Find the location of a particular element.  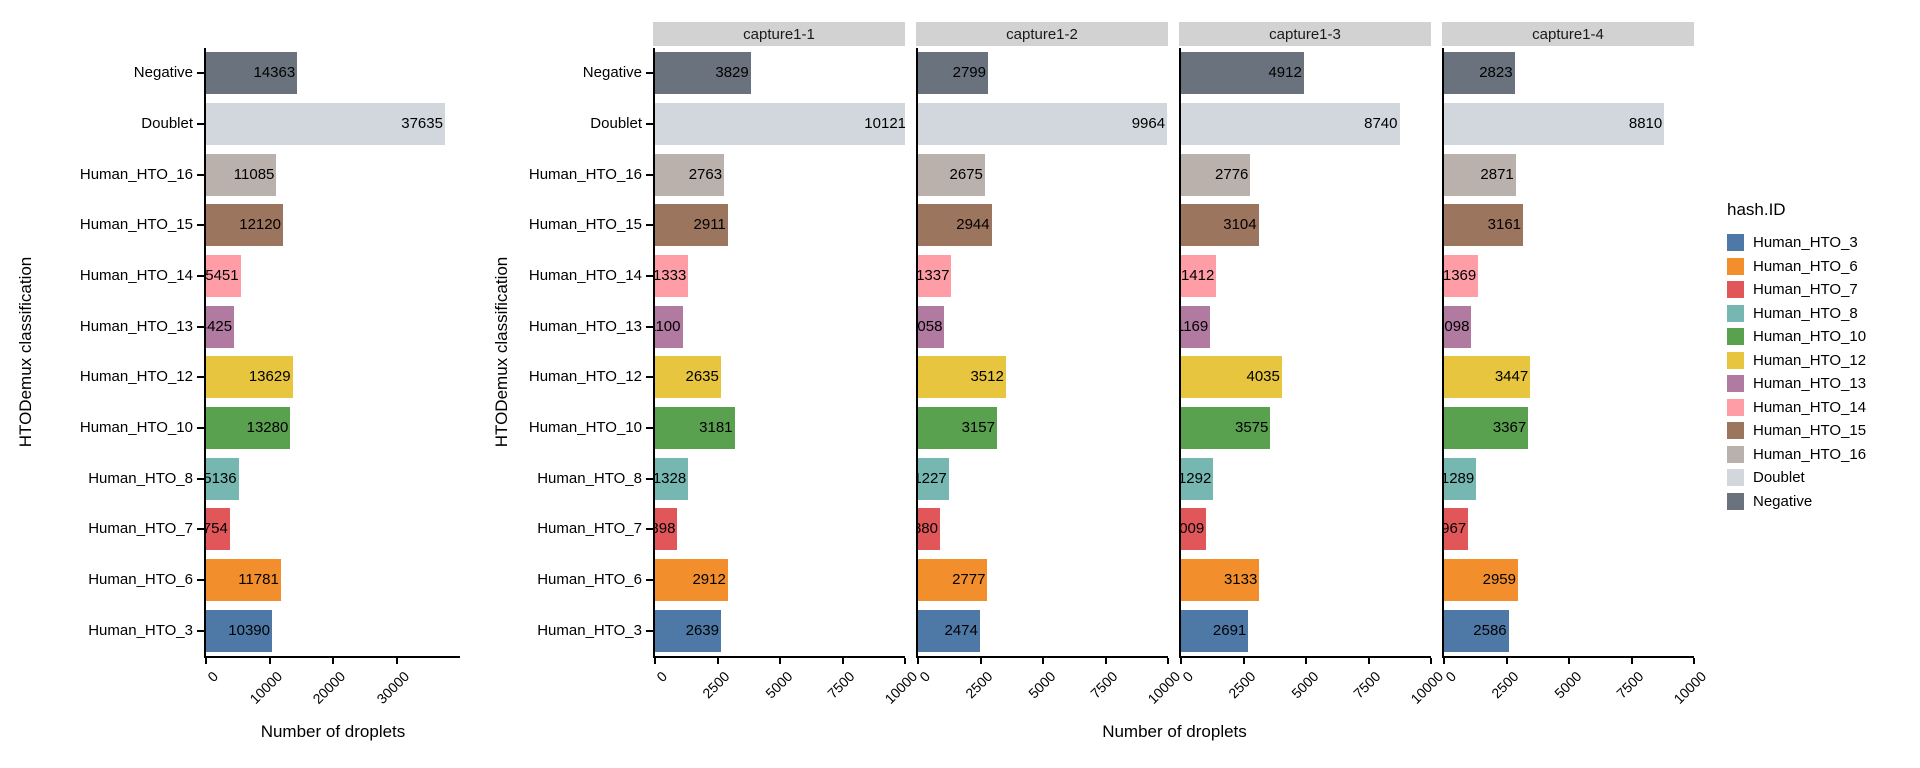

y-axis-label-Human_HTO_3: Human_HTO_3 is located at coordinates (140, 630).